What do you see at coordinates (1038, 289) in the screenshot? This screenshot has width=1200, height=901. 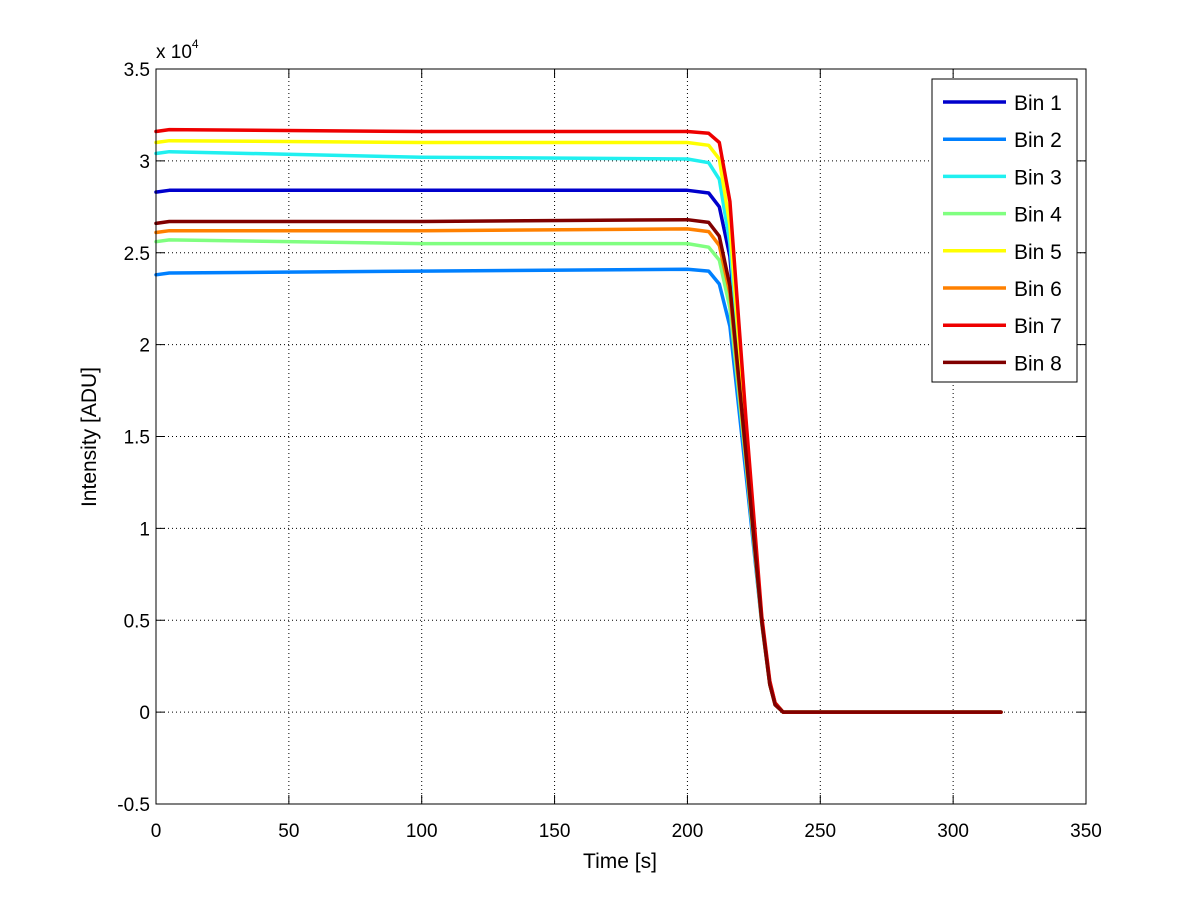 I see `legend-label-bin-6: Bin 6` at bounding box center [1038, 289].